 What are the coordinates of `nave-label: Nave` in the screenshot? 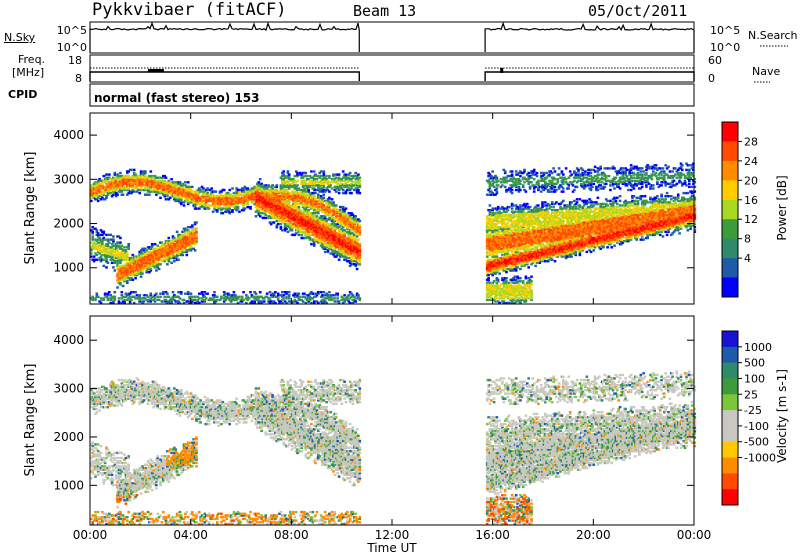 It's located at (766, 71).